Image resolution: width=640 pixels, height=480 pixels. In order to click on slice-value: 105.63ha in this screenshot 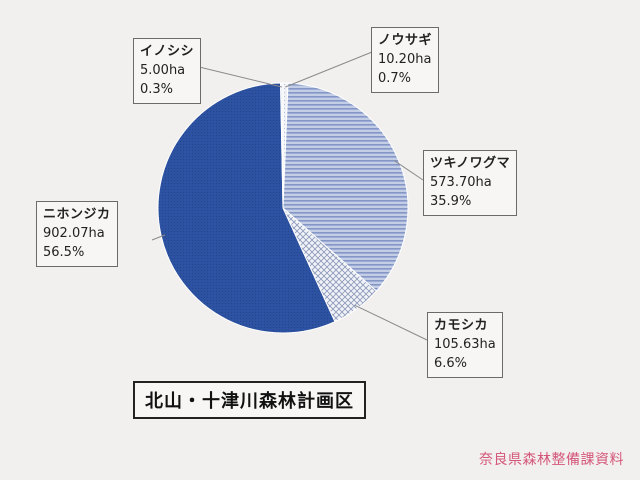, I will do `click(465, 344)`.